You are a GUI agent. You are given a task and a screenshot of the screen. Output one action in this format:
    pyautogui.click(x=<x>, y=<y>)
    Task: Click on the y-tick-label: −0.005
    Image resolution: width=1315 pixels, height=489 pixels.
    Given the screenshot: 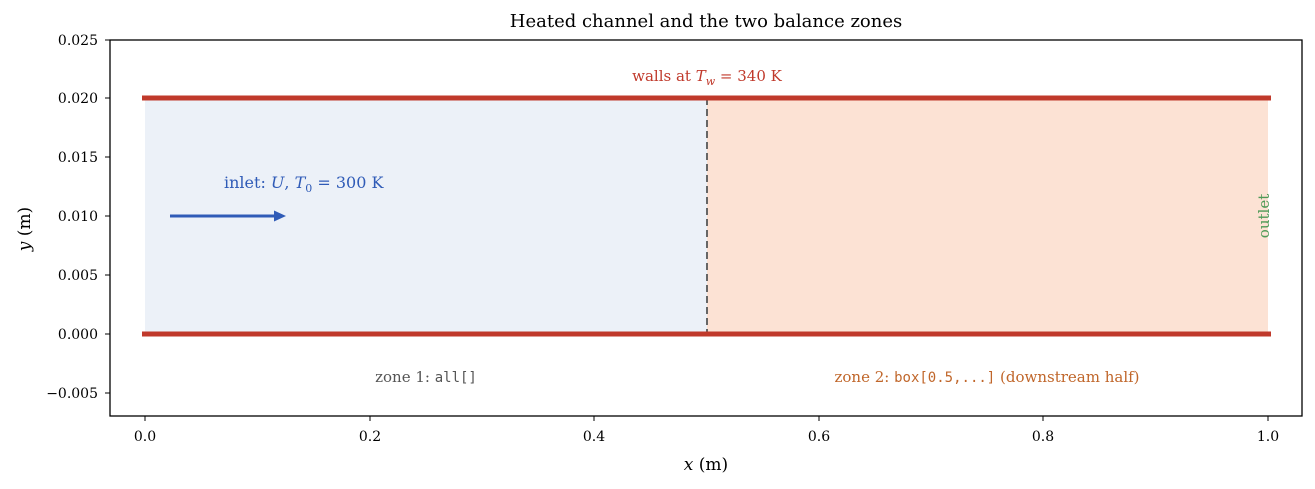 What is the action you would take?
    pyautogui.click(x=72, y=394)
    